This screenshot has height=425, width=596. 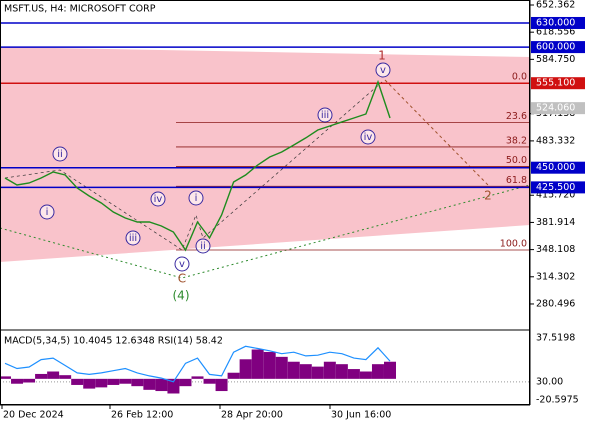 What do you see at coordinates (519, 77) in the screenshot?
I see `fib-label: 0.0` at bounding box center [519, 77].